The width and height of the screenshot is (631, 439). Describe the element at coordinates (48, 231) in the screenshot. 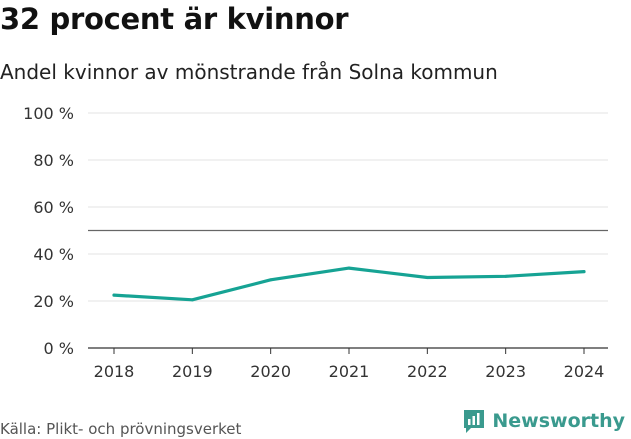

I see `y-axis-ticks: 0 % 20 % 40 % 60 % 80 % 100 %` at that location.